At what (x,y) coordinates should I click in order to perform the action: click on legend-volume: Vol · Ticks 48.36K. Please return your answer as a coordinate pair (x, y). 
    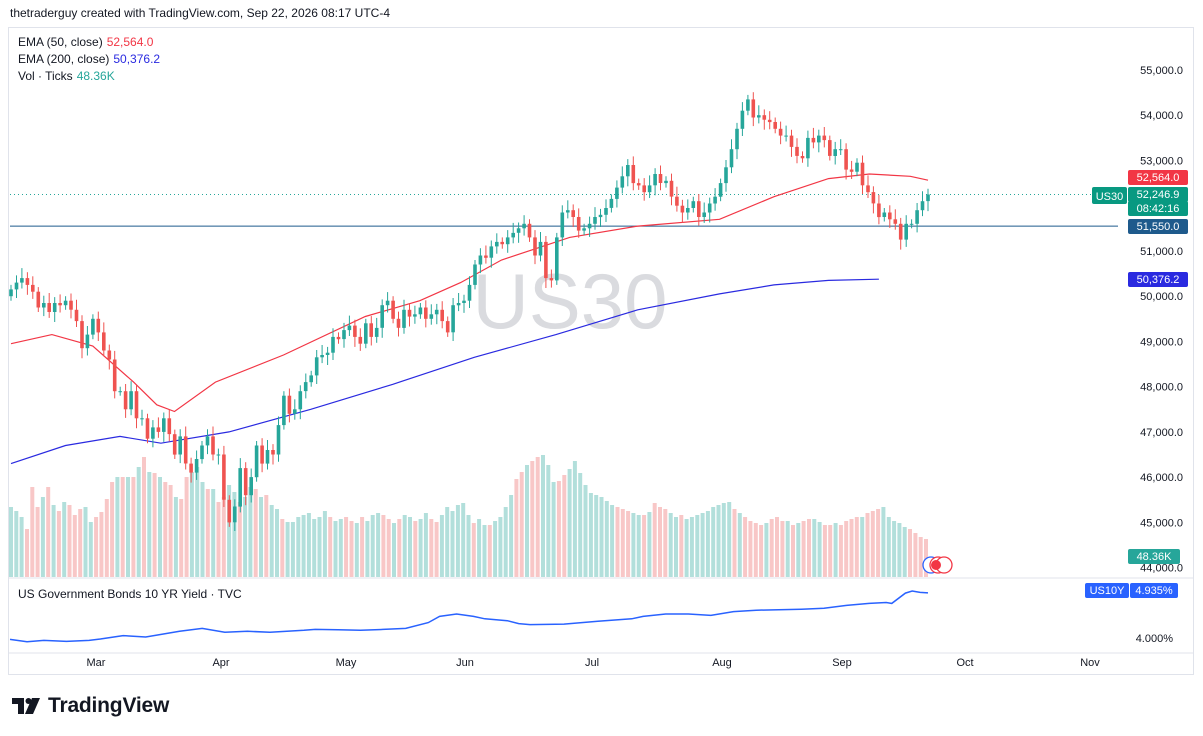
    Looking at the image, I should click on (66, 76).